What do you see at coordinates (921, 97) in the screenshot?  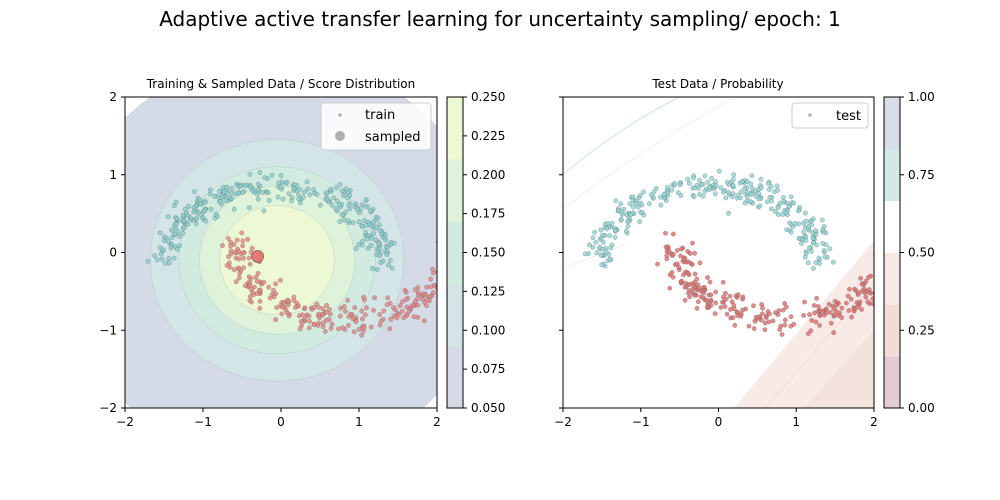 I see `colorbar-tick-label: 1.00` at bounding box center [921, 97].